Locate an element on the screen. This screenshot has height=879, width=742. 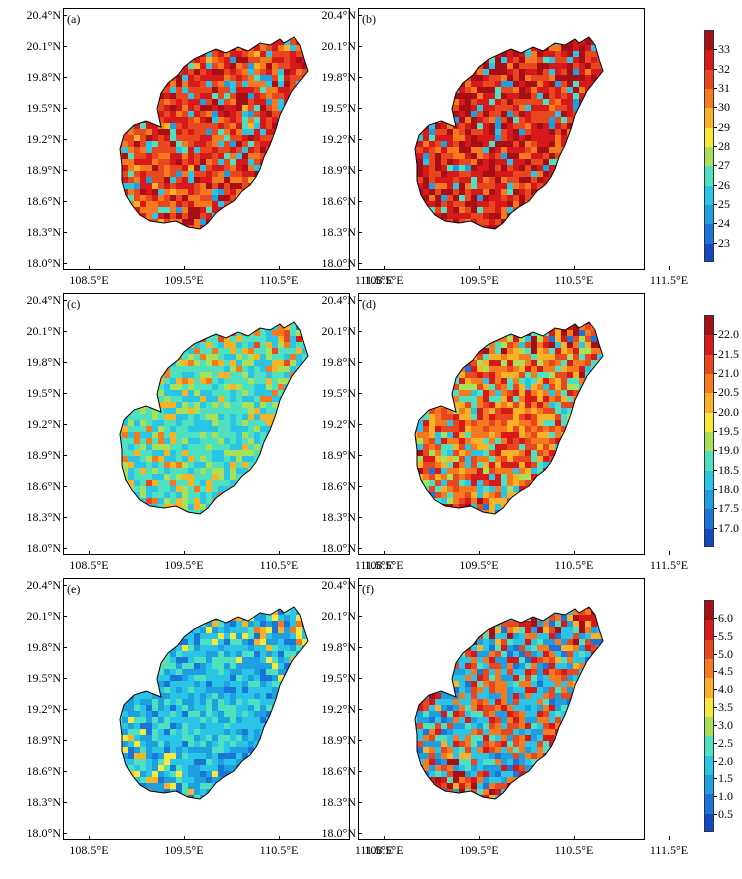
colorbar-label: 1.0 is located at coordinates (725, 796).